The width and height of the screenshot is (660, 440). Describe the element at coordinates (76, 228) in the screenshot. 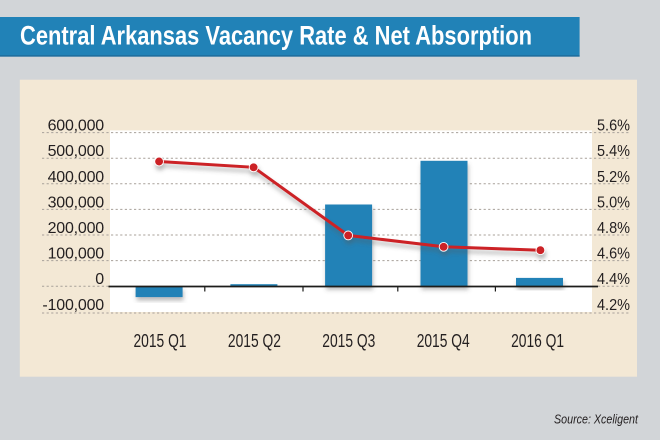

I see `svg-text: 200,000` at that location.